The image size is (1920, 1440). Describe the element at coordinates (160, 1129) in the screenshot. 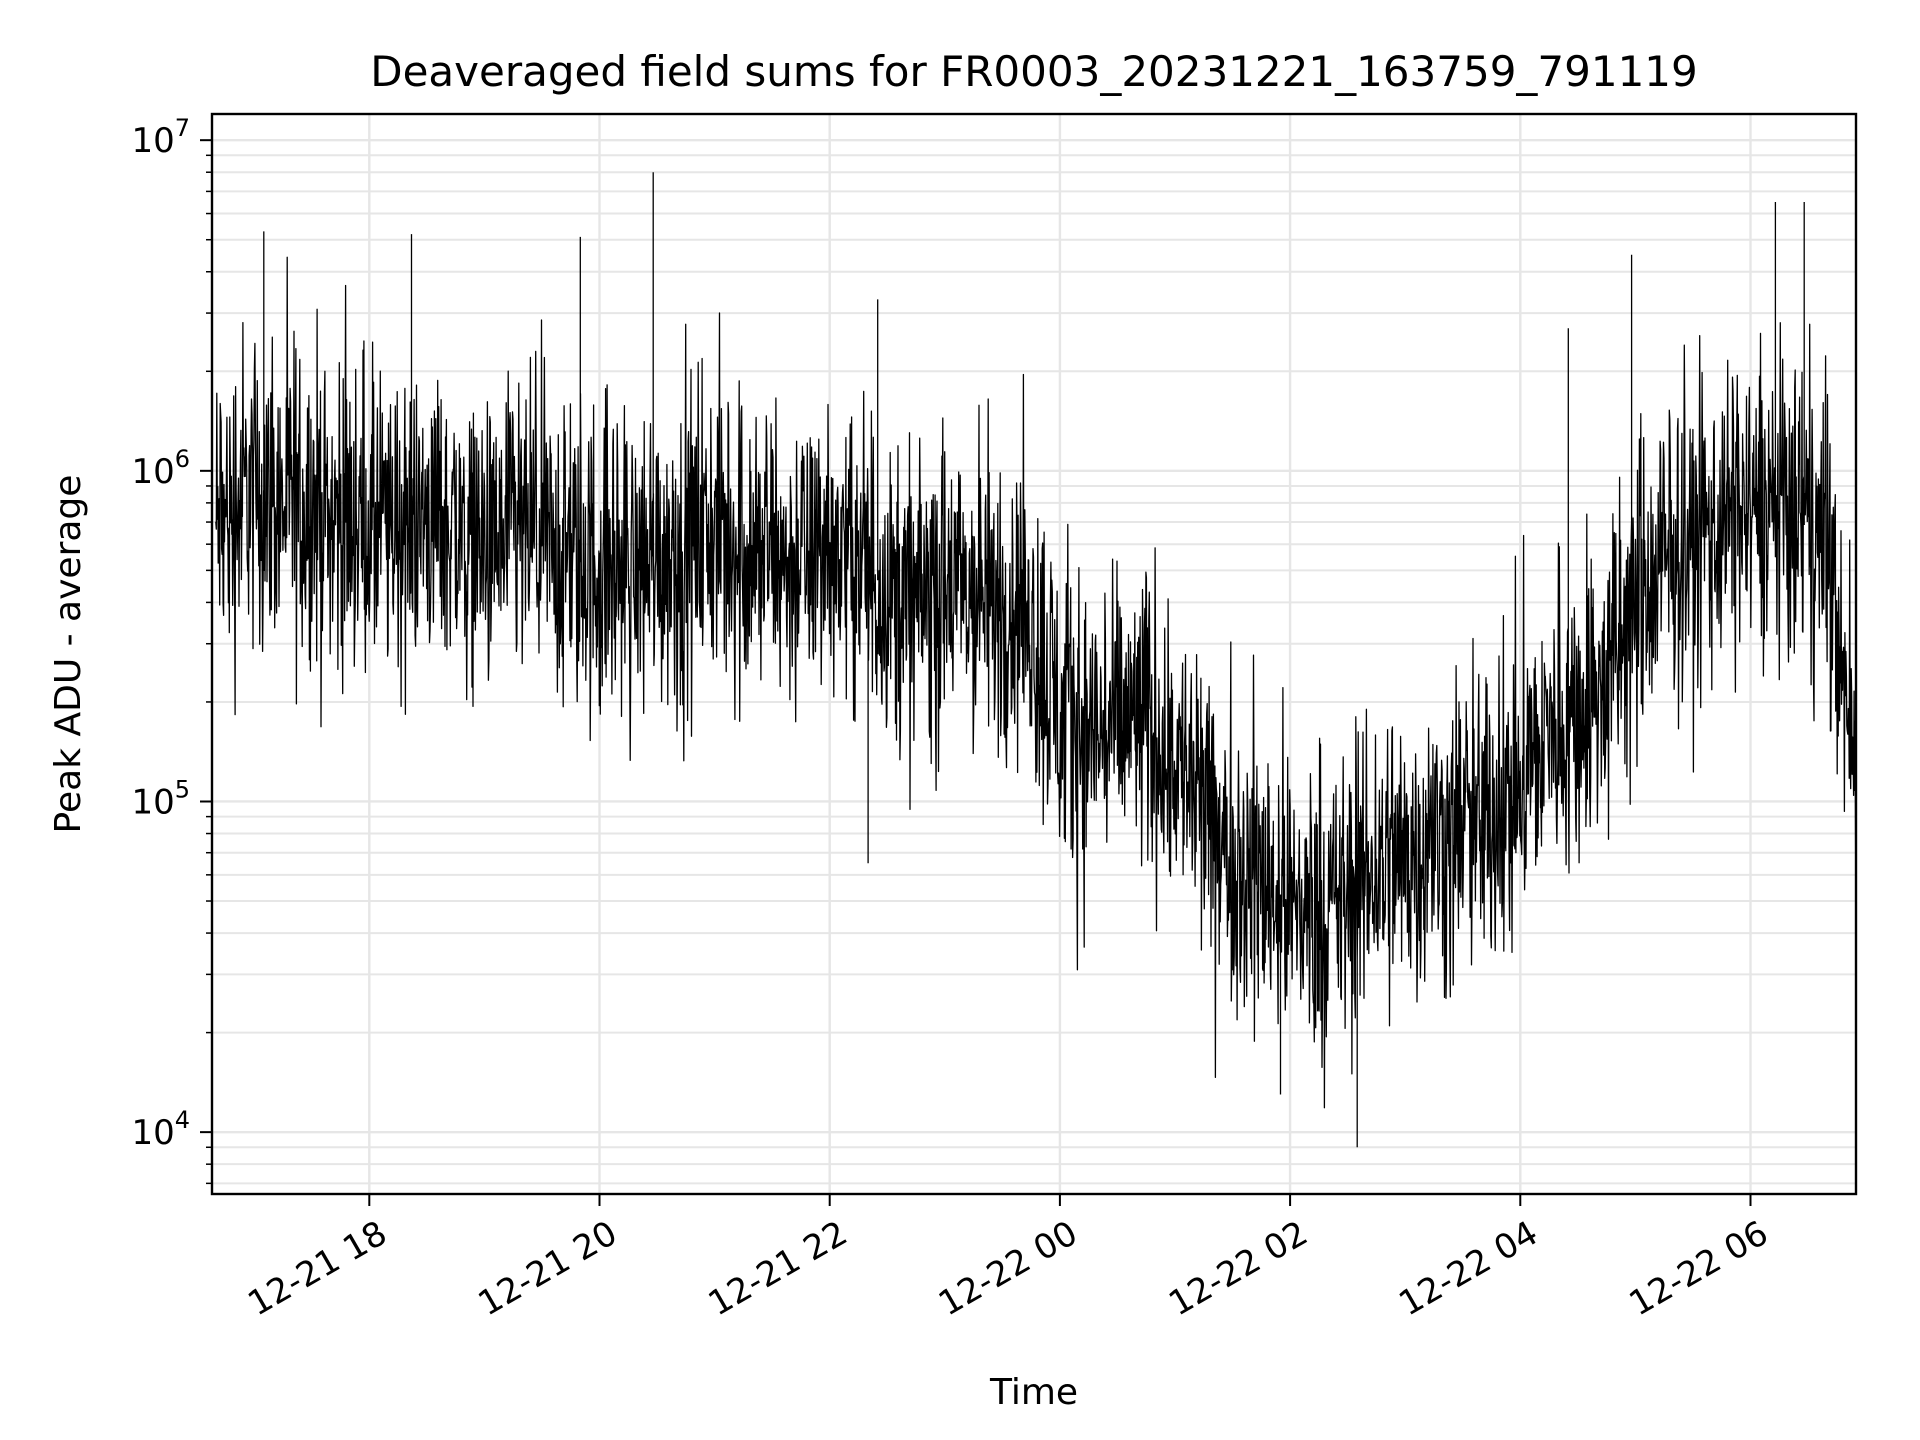

I see `y-tick-label: 10⁴` at that location.